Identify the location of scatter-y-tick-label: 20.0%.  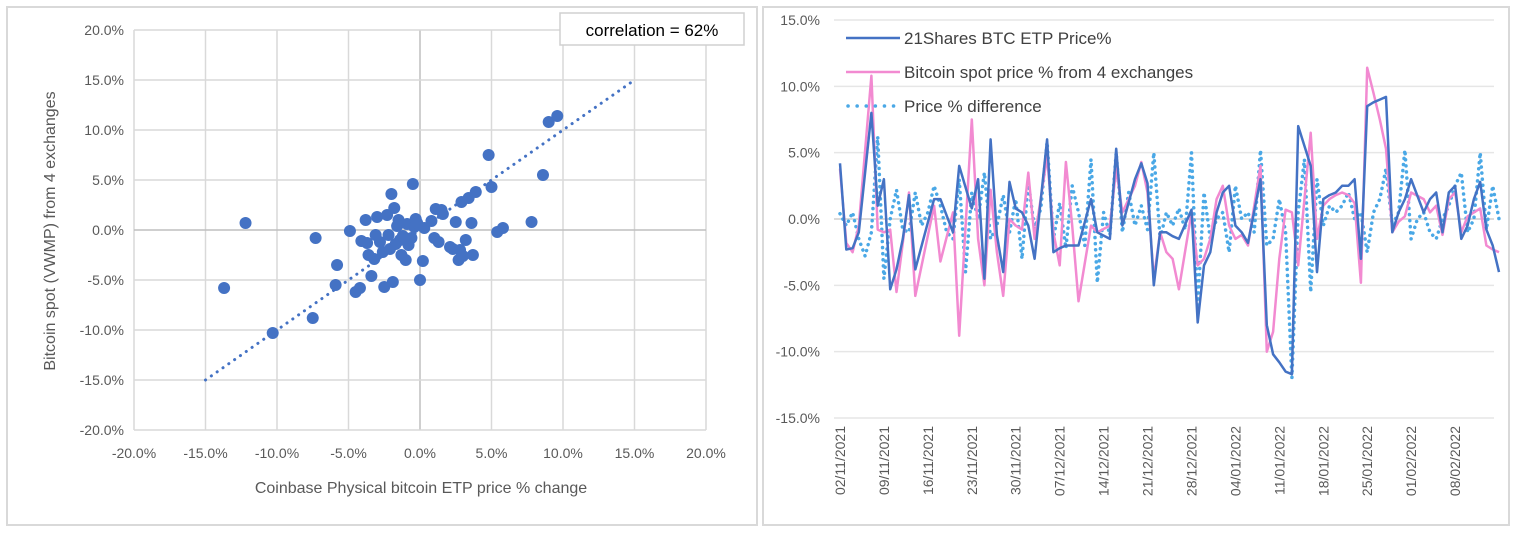
(104, 30).